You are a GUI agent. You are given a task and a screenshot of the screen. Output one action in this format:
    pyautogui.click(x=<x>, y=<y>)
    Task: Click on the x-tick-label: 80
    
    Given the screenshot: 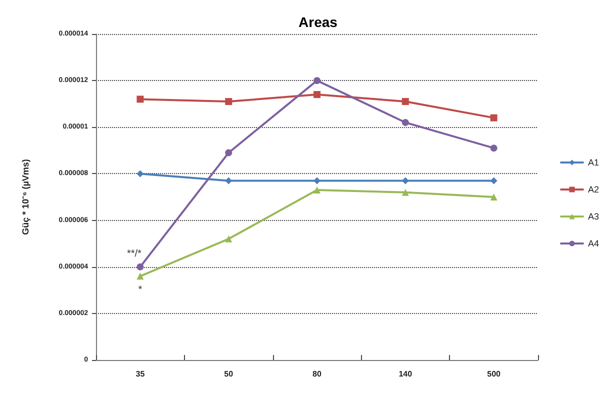 What is the action you would take?
    pyautogui.click(x=317, y=374)
    